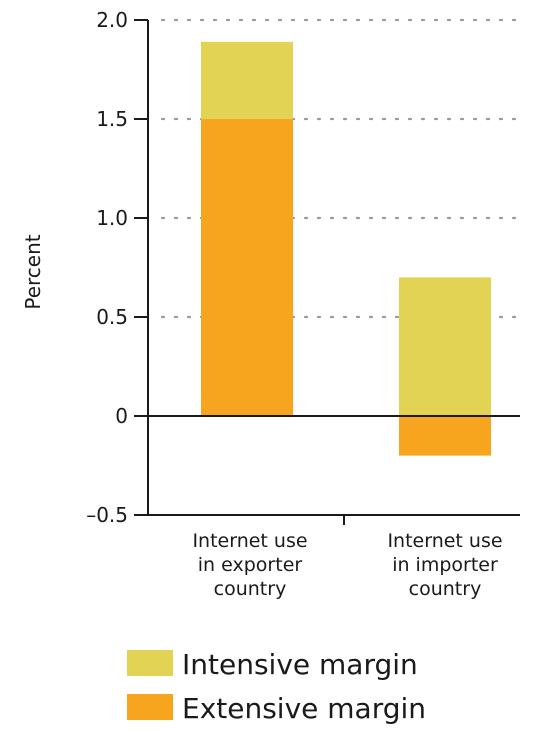 This screenshot has height=732, width=537. I want to click on x-category-label: Internet use in importer country, so click(444, 565).